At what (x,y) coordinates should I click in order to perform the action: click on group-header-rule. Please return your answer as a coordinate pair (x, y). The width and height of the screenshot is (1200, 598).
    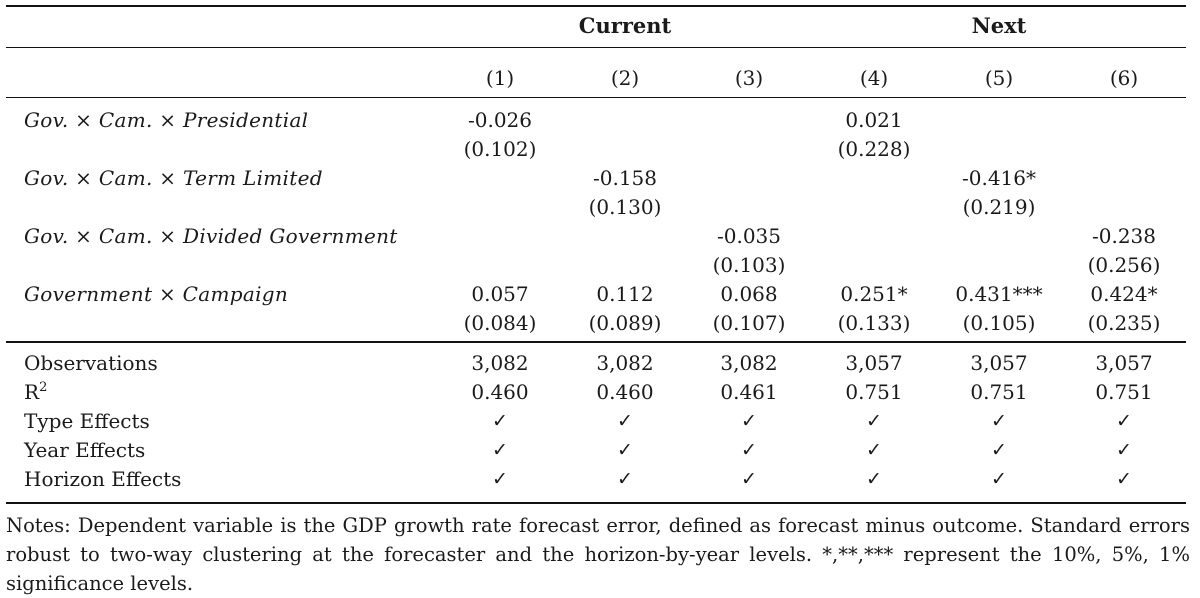
    Looking at the image, I should click on (596, 47).